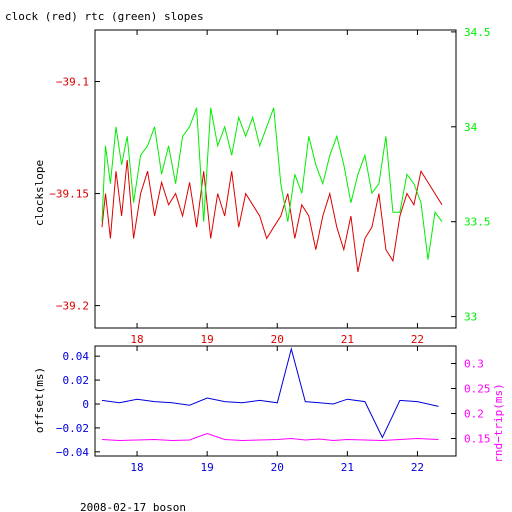  I want to click on top-y2-tick-label: 34.5, so click(477, 32).